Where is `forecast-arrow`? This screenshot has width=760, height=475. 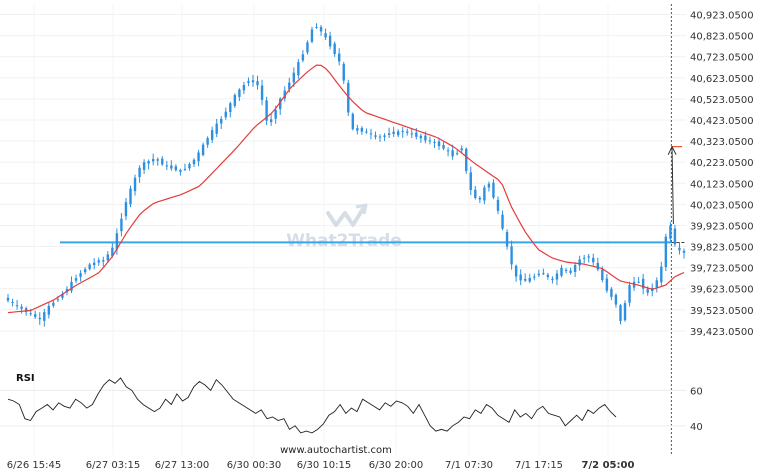
forecast-arrow is located at coordinates (672, 184).